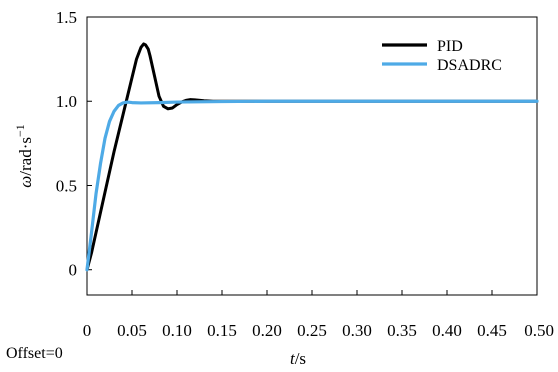 This screenshot has width=558, height=372. Describe the element at coordinates (132, 330) in the screenshot. I see `x-tick-label: 0.05` at that location.